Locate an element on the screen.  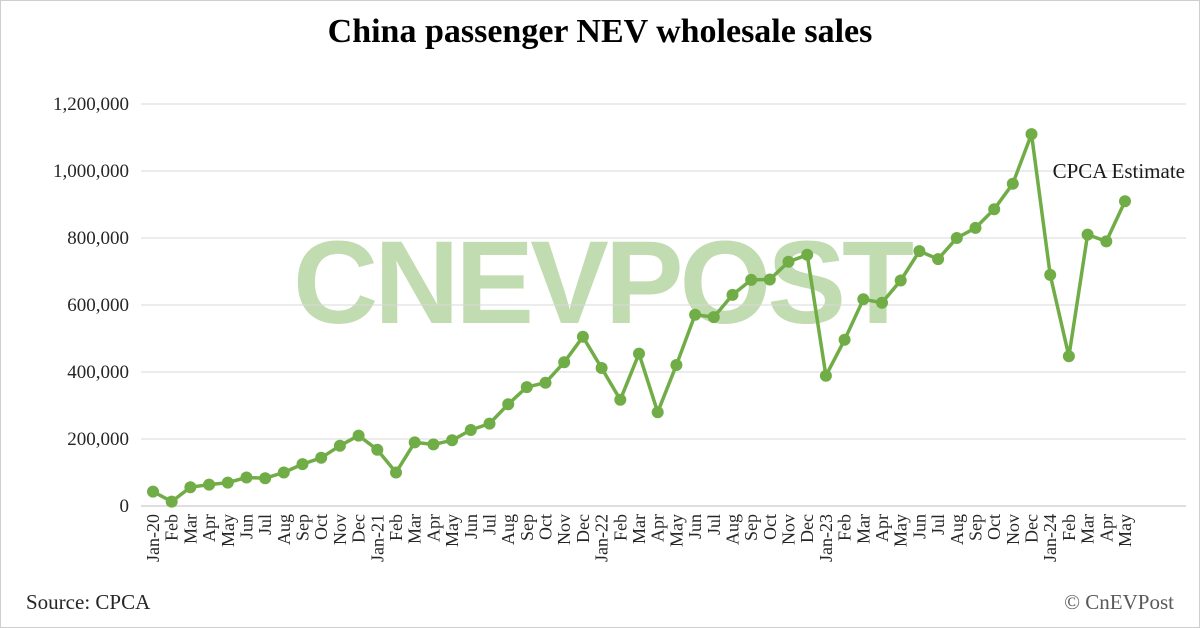
y-axis-tick-label: 1,000,000 is located at coordinates (91, 171).